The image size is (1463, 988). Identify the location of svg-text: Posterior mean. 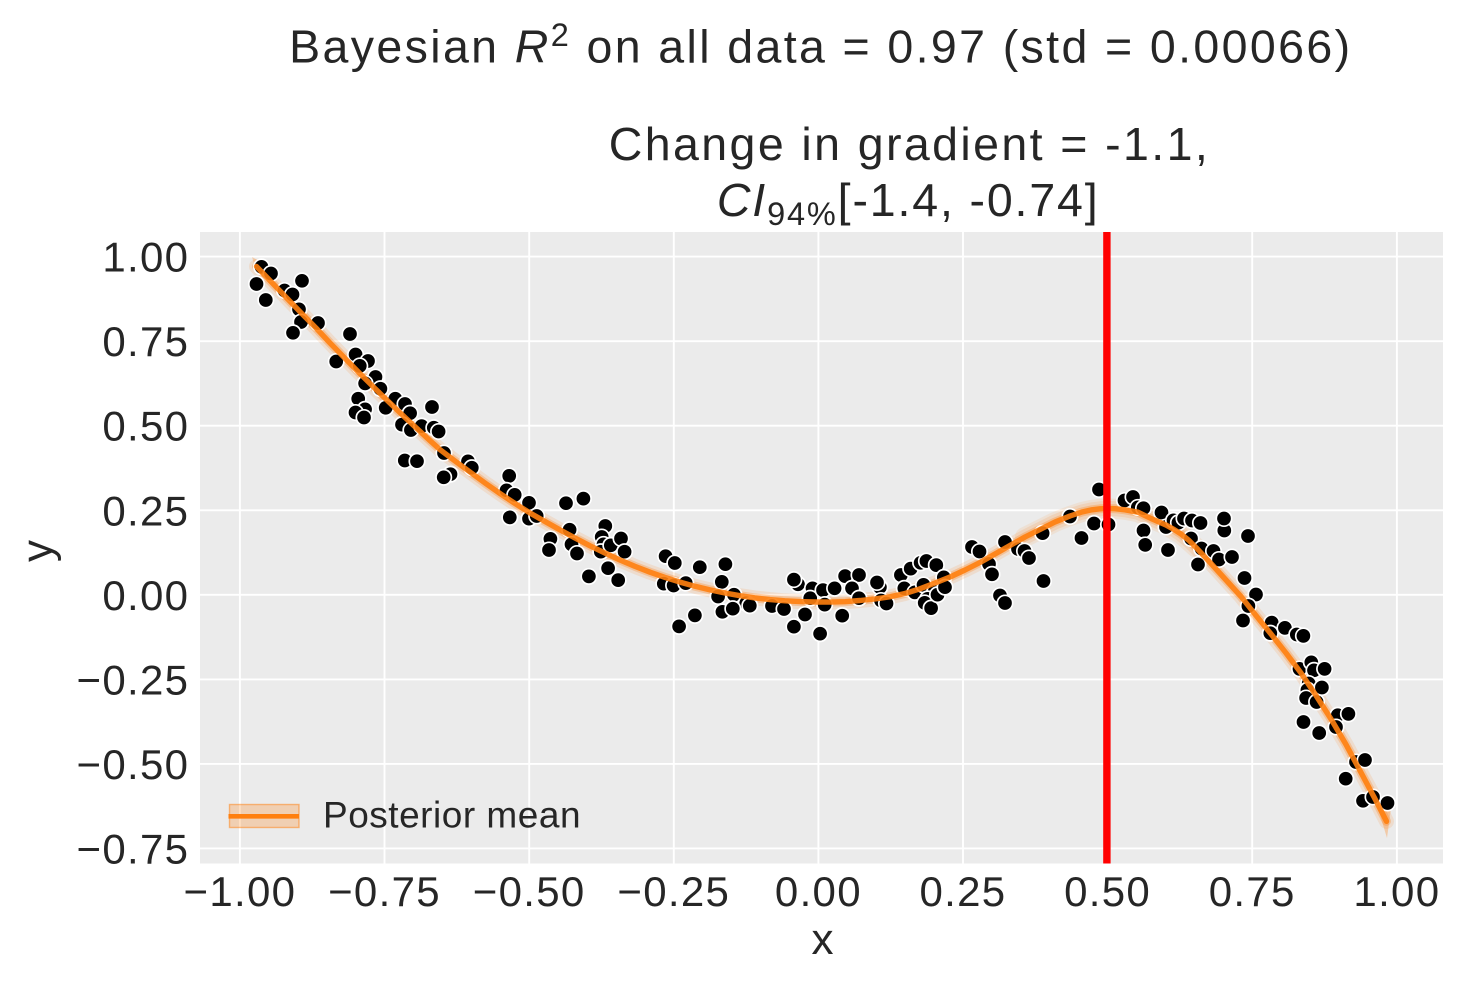
(452, 815).